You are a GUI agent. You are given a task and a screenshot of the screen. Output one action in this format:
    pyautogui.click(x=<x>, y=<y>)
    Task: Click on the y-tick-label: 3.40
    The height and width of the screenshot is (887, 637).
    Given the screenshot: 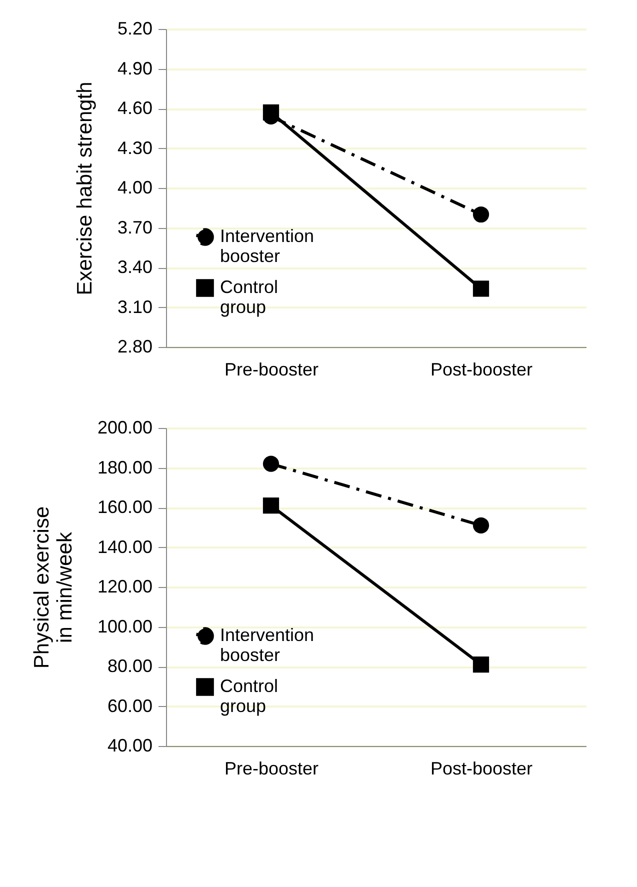 What is the action you would take?
    pyautogui.click(x=134, y=267)
    